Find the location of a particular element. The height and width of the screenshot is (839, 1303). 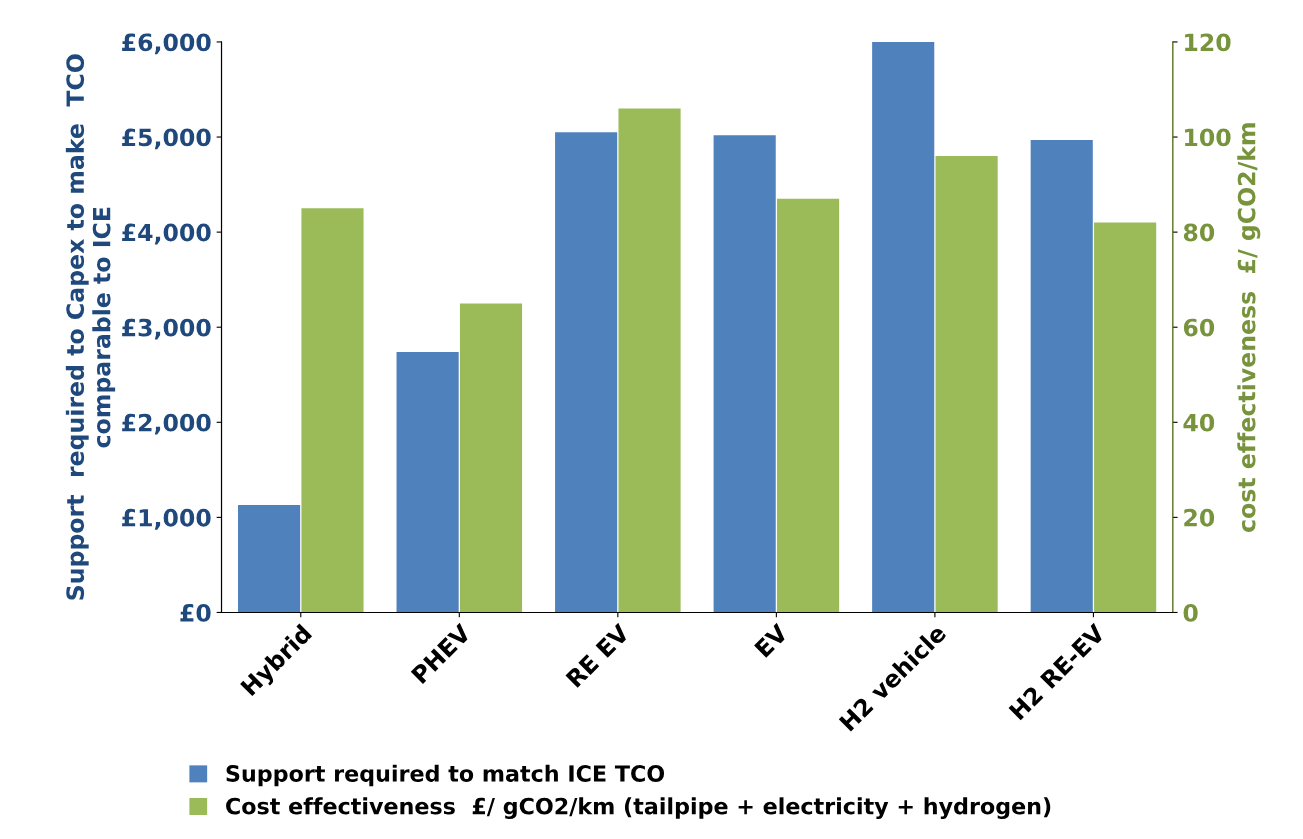

y-tick-label: £5,000 is located at coordinates (166, 139).